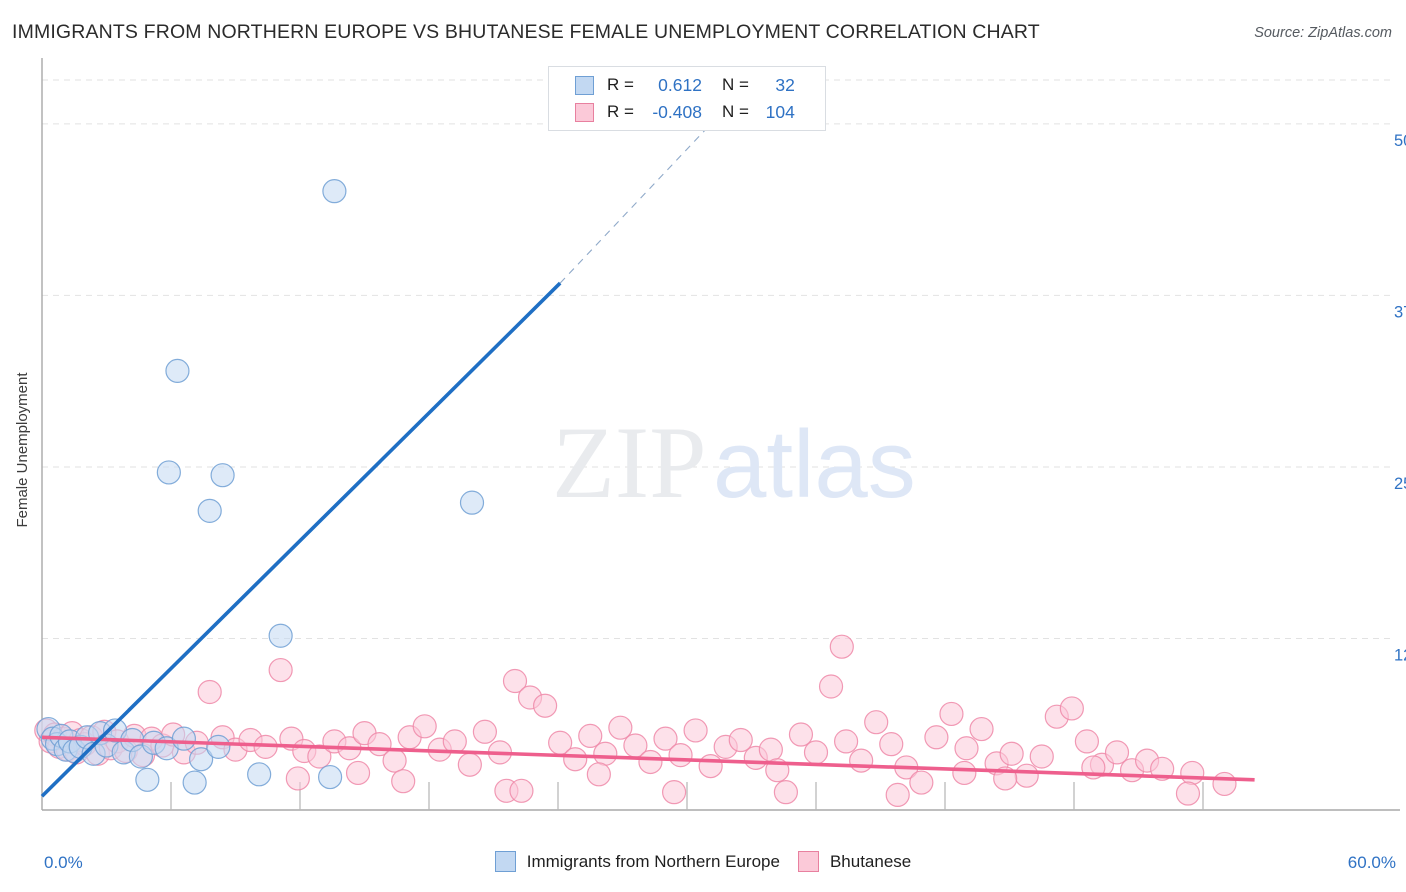 This screenshot has width=1406, height=892. Describe the element at coordinates (785, 84) in the screenshot. I see `n-value-blue: 32` at that location.